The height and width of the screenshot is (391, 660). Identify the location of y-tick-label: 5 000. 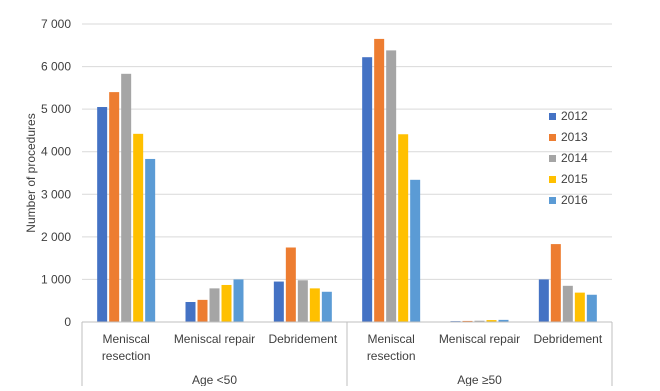
(56, 109).